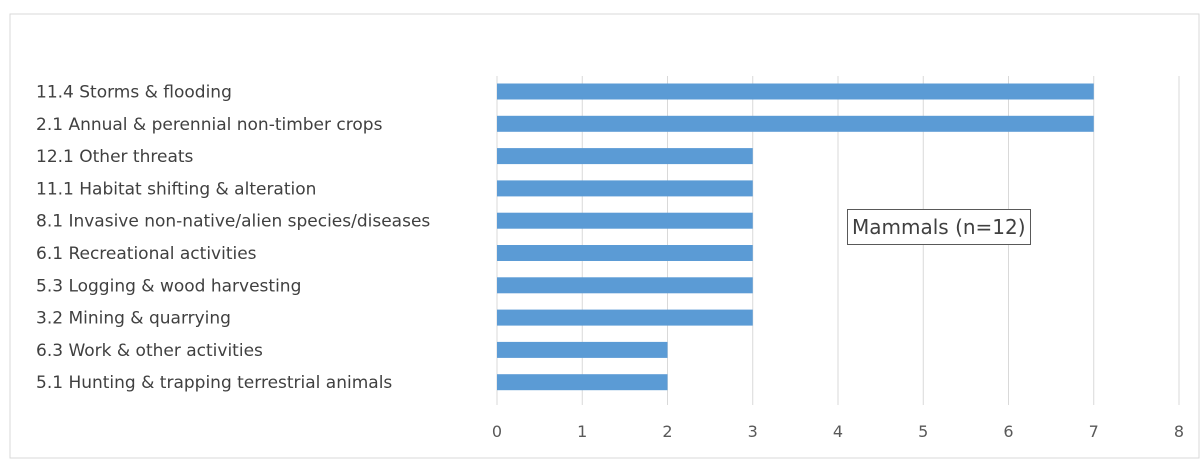 The image size is (1200, 459). I want to click on category-label: 2.1 Annual & perennial non-timber crops, so click(209, 125).